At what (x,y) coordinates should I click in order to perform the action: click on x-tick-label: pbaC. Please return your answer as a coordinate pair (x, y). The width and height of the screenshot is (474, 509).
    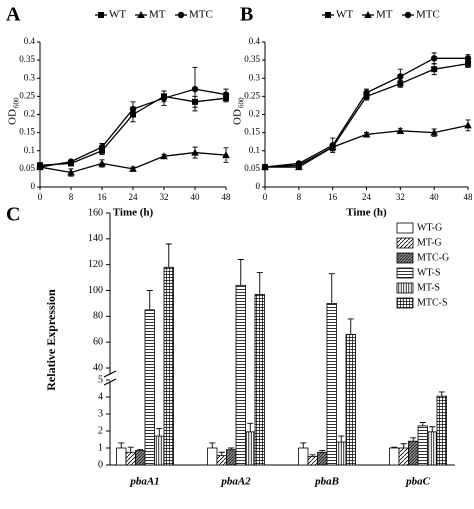
    Looking at the image, I should click on (418, 482).